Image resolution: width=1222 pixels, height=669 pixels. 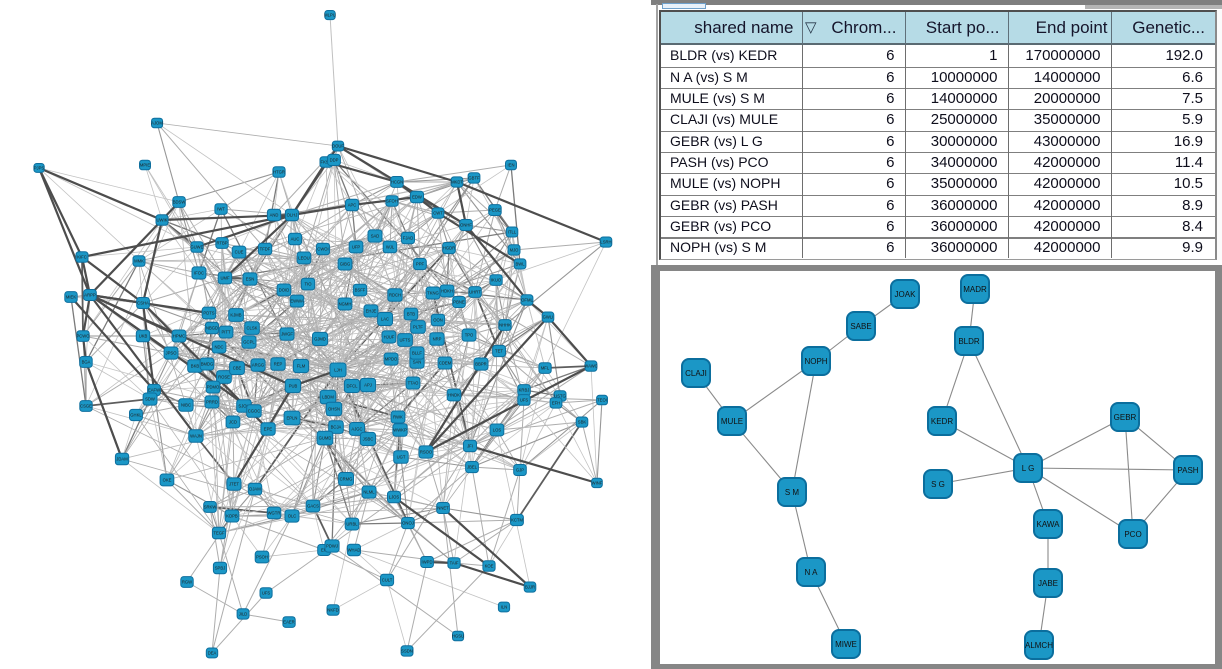 What do you see at coordinates (582, 422) in the screenshot?
I see `svg-text: SBK` at bounding box center [582, 422].